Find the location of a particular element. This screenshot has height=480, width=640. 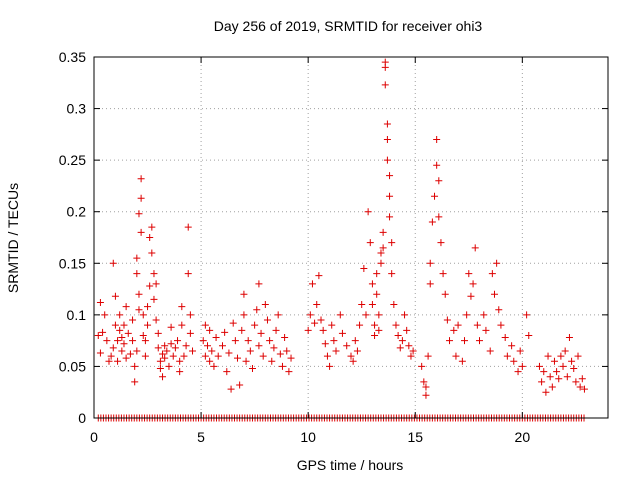

x-tick-label: 15 is located at coordinates (415, 437).